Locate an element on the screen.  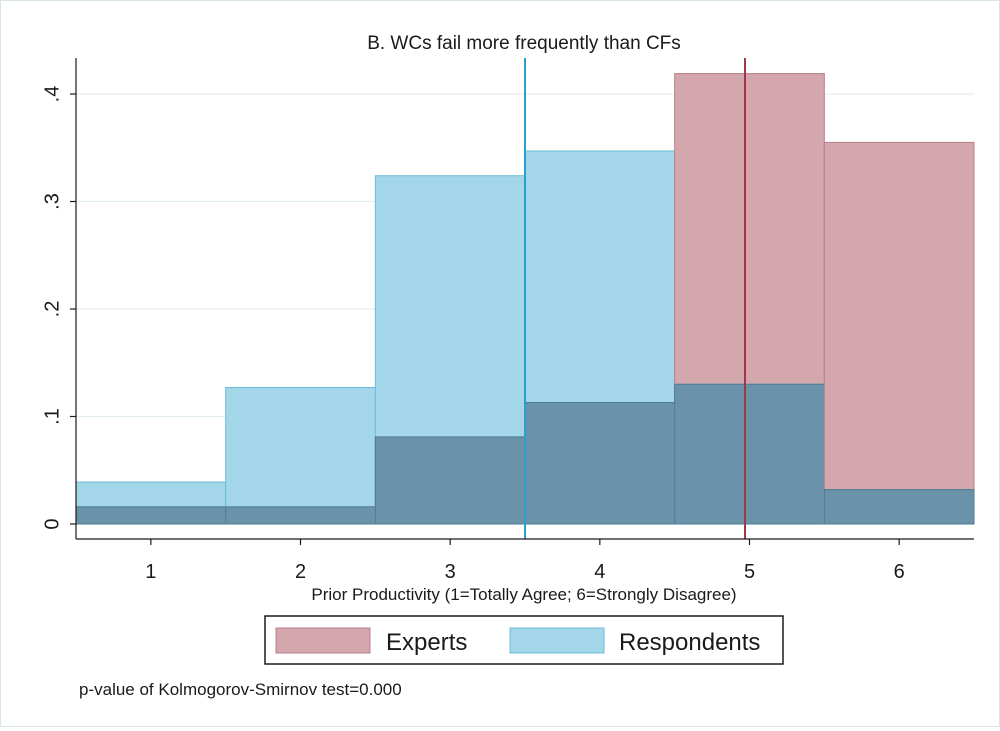
legend: Experts Respondents is located at coordinates (524, 640).